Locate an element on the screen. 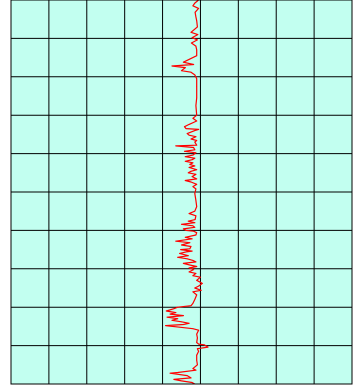 This screenshot has width=353, height=385. series-points is located at coordinates (187, 192).